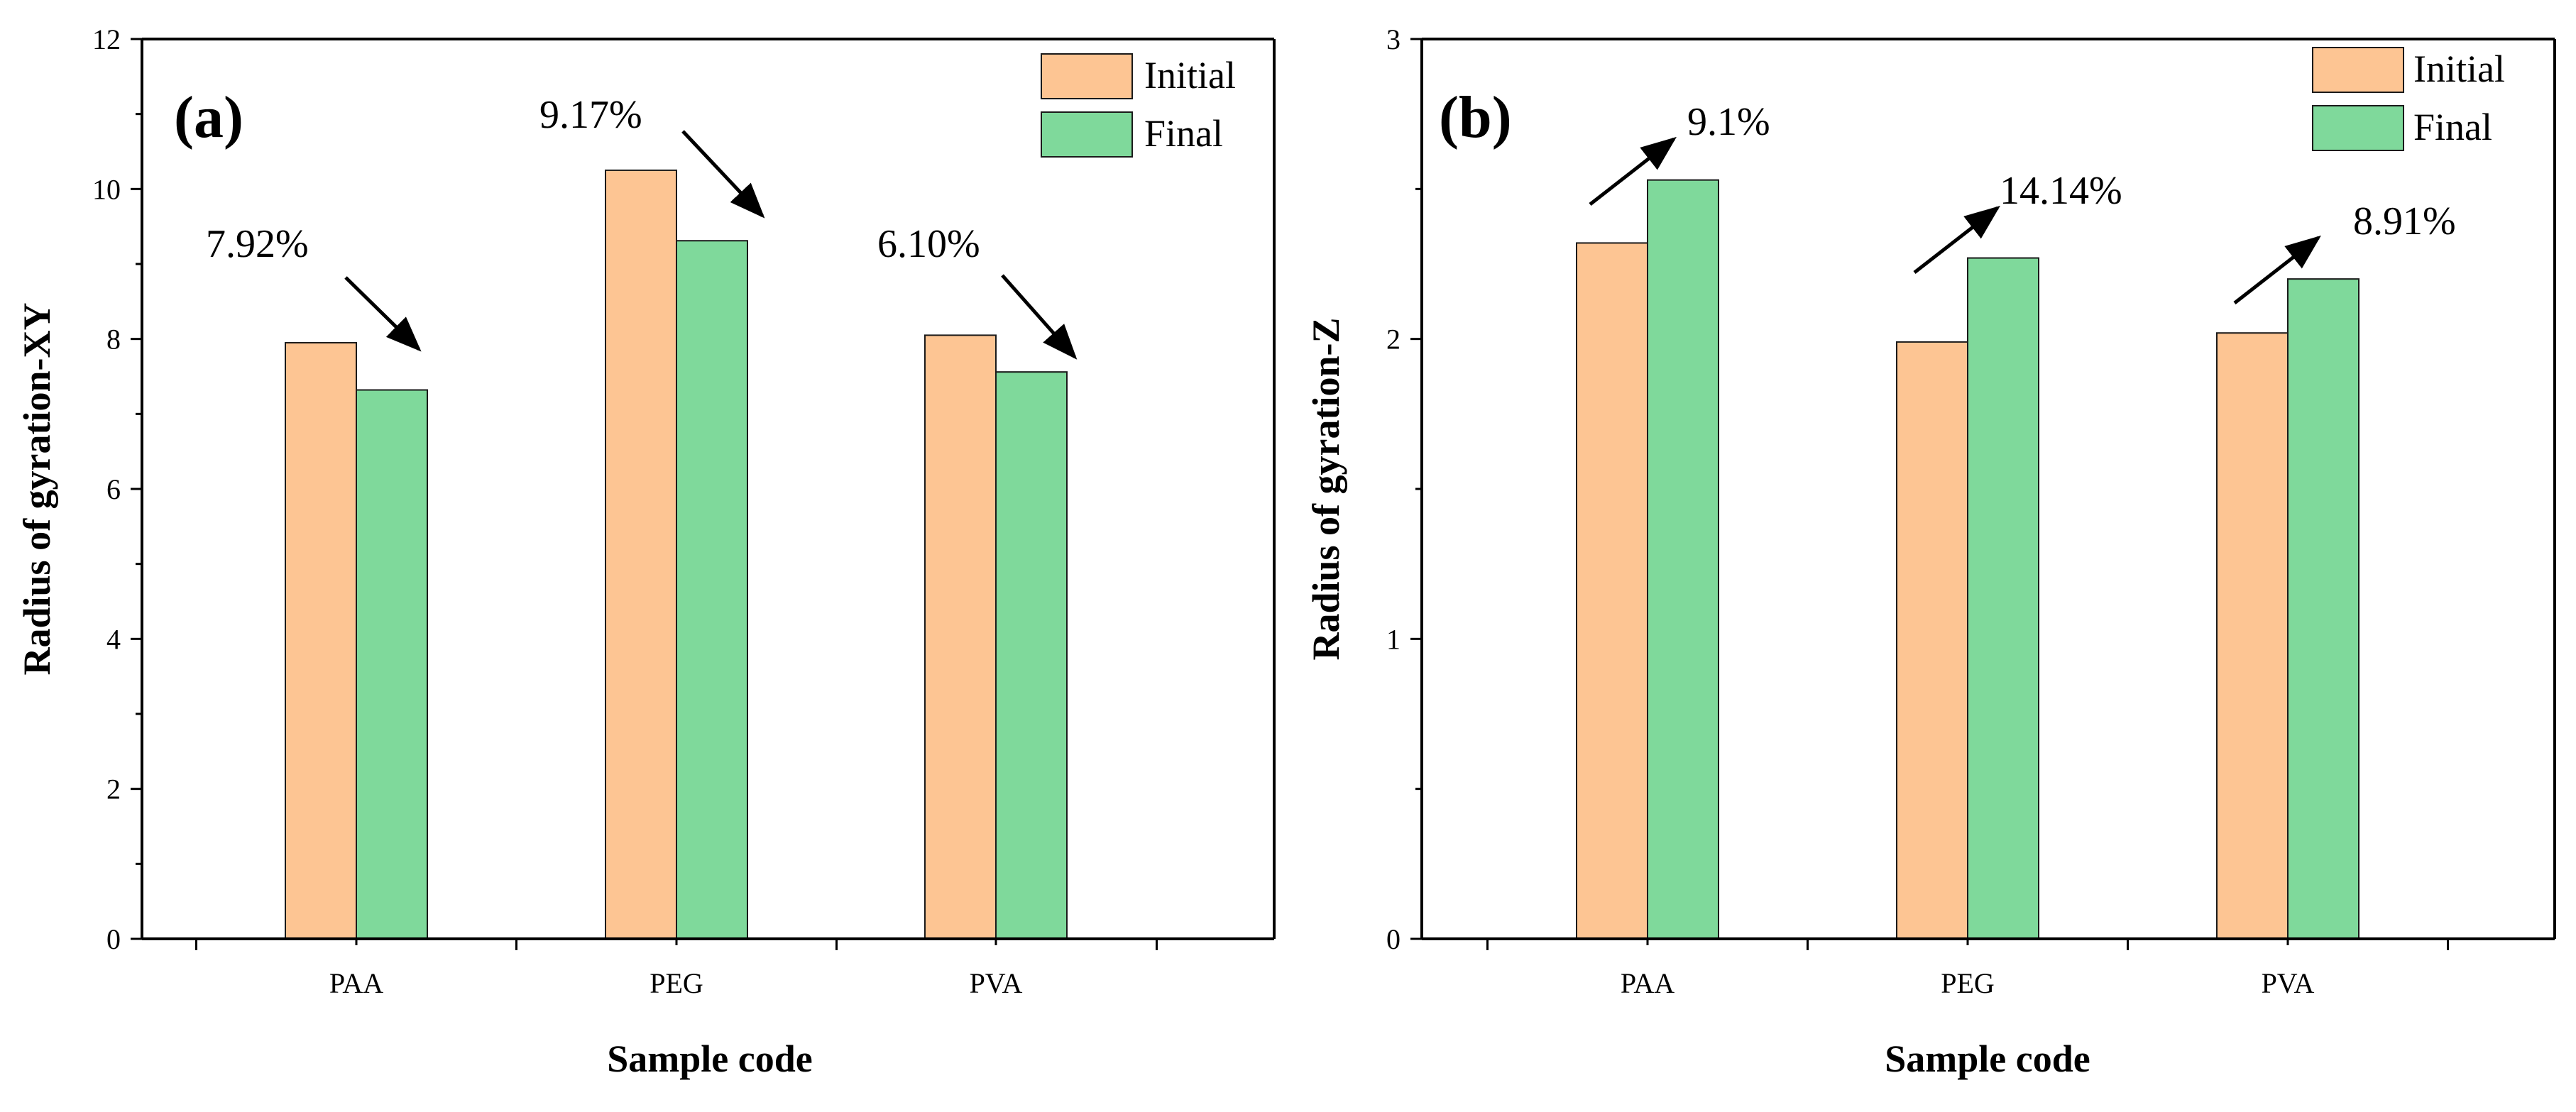  Describe the element at coordinates (113, 489) in the screenshot. I see `y-tick-label: 6` at that location.